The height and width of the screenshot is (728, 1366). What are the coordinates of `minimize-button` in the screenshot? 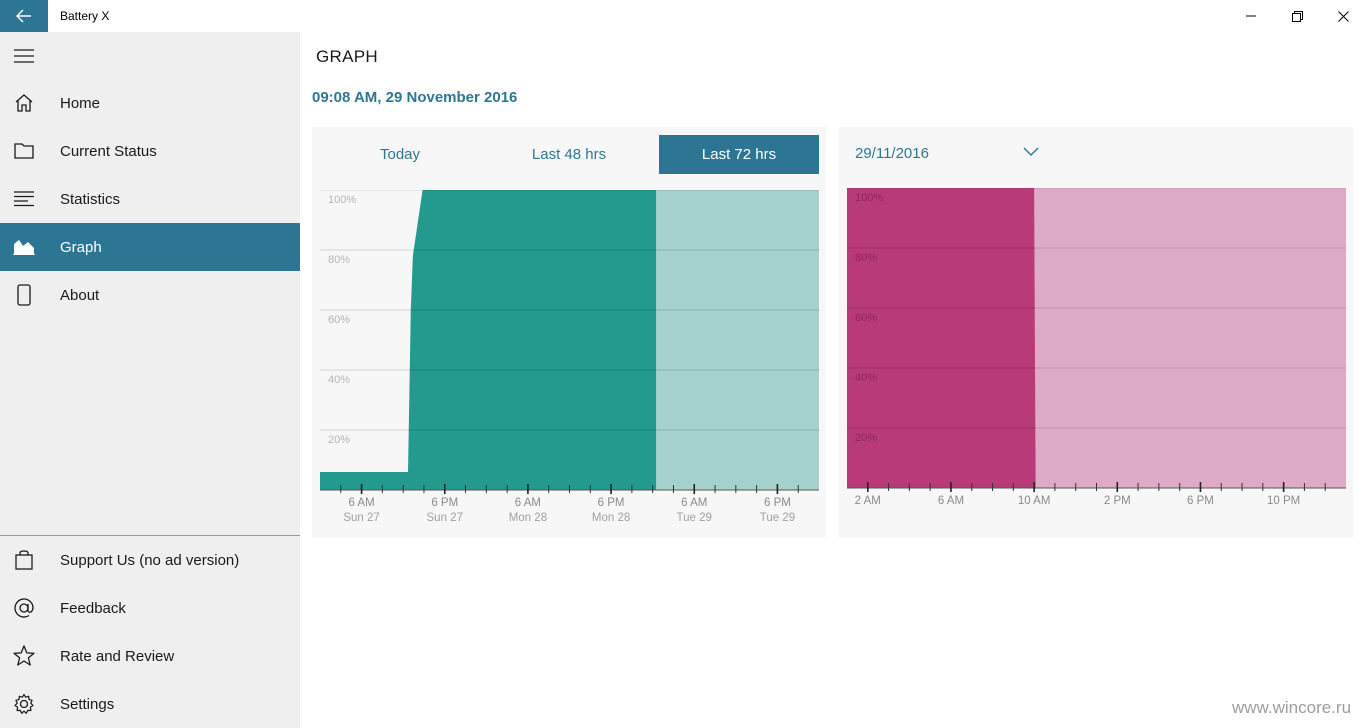 It's located at (1251, 16).